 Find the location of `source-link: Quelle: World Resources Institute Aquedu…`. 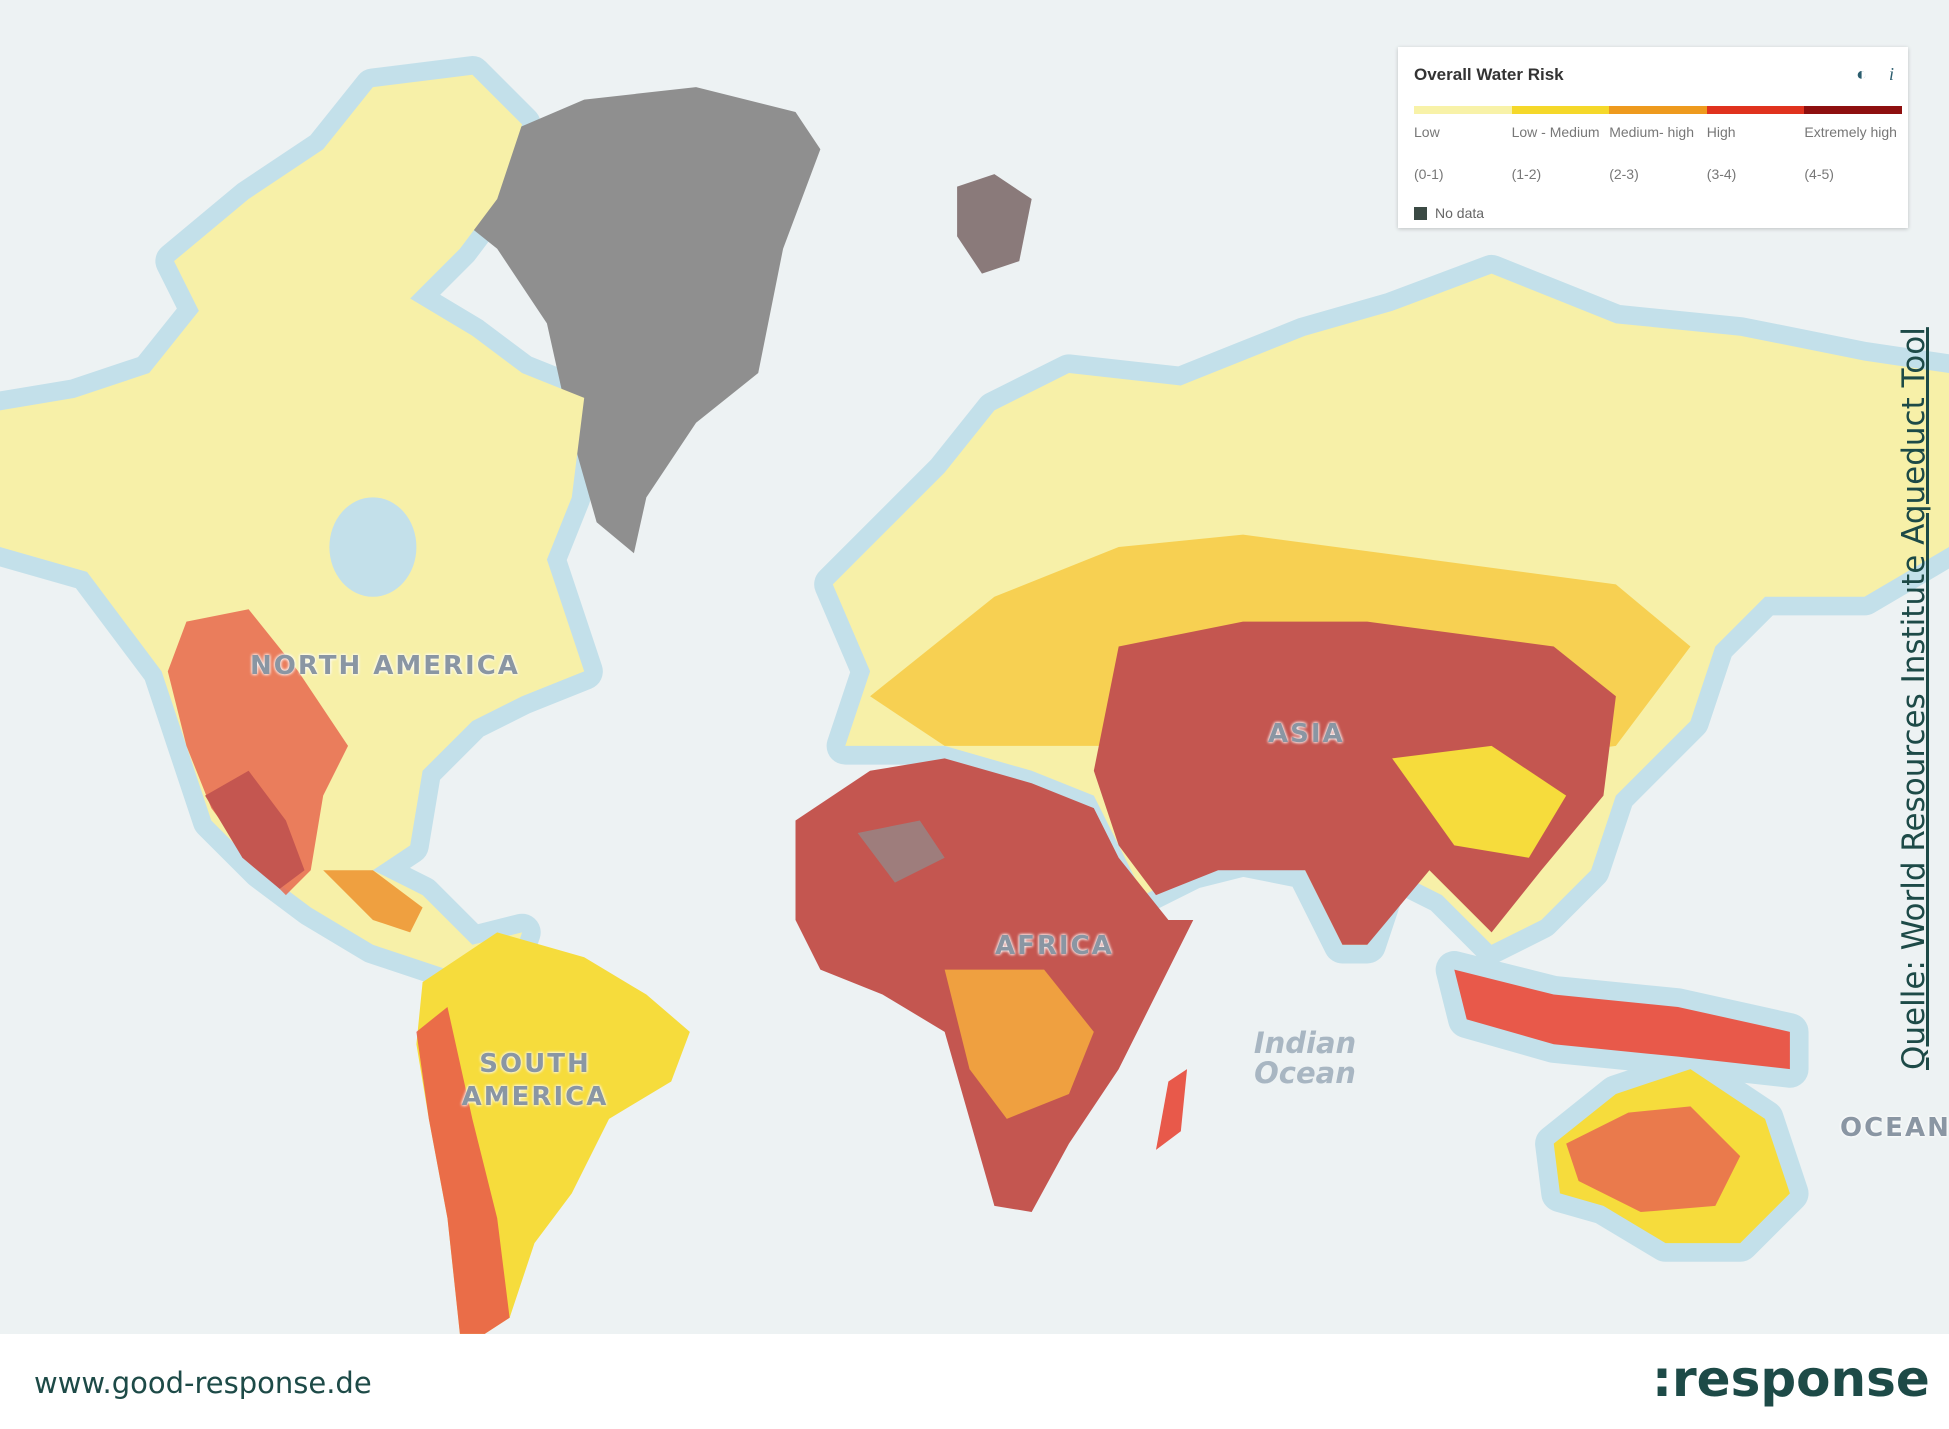

source-link: Quelle: World Resources Institute Aquedu… is located at coordinates (1914, 698).